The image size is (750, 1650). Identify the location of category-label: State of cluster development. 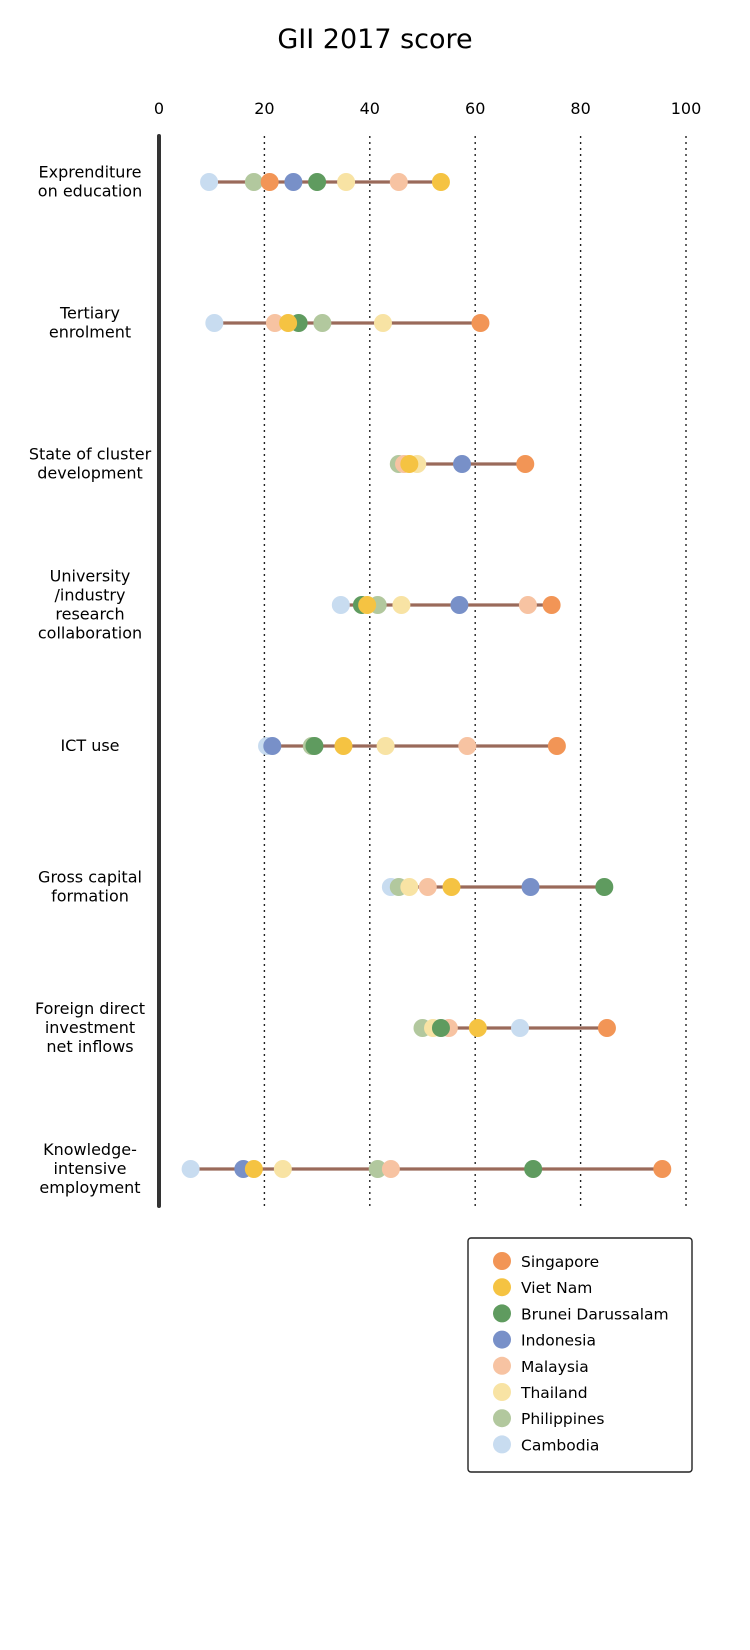
(90, 464).